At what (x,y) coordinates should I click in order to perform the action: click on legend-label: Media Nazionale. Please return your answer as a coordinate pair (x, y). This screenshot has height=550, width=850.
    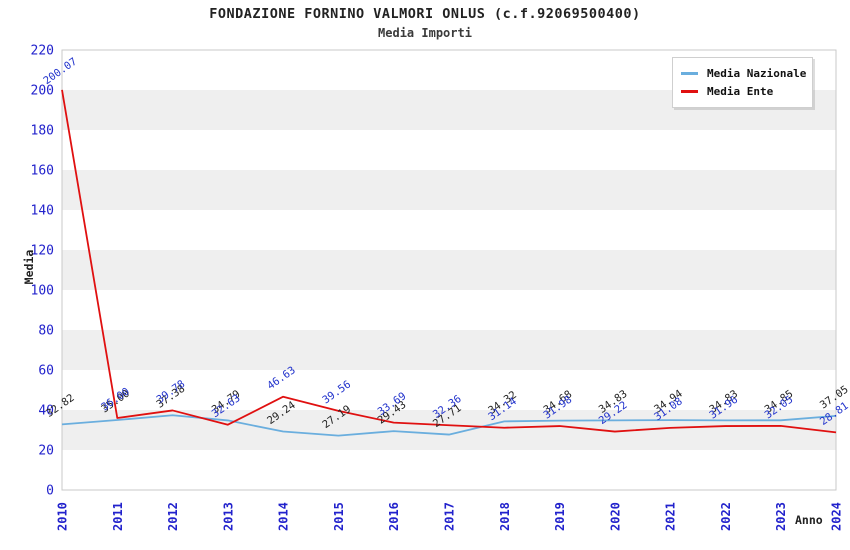
    Looking at the image, I should click on (757, 73).